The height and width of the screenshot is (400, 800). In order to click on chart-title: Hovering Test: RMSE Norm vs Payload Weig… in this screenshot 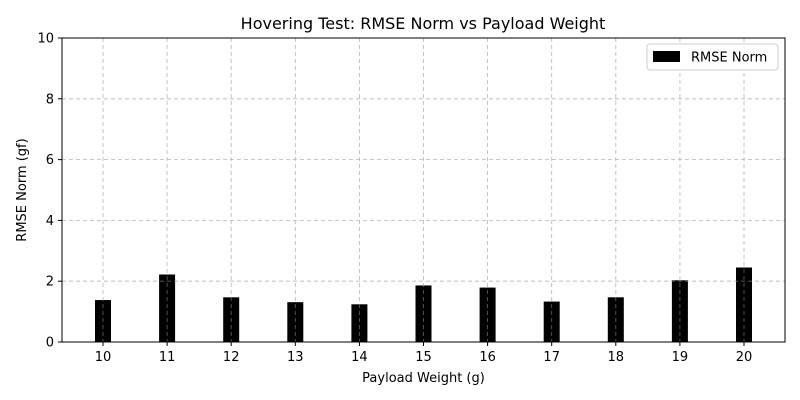, I will do `click(423, 23)`.